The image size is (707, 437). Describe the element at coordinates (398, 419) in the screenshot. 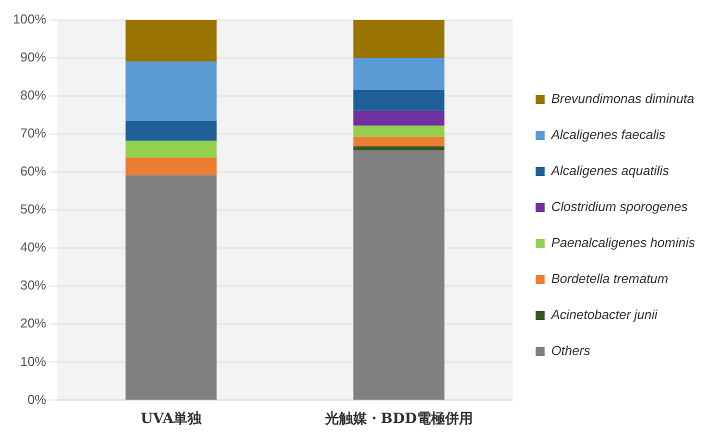

I see `x-tick-label: 光触媒・BDD電極併用` at that location.